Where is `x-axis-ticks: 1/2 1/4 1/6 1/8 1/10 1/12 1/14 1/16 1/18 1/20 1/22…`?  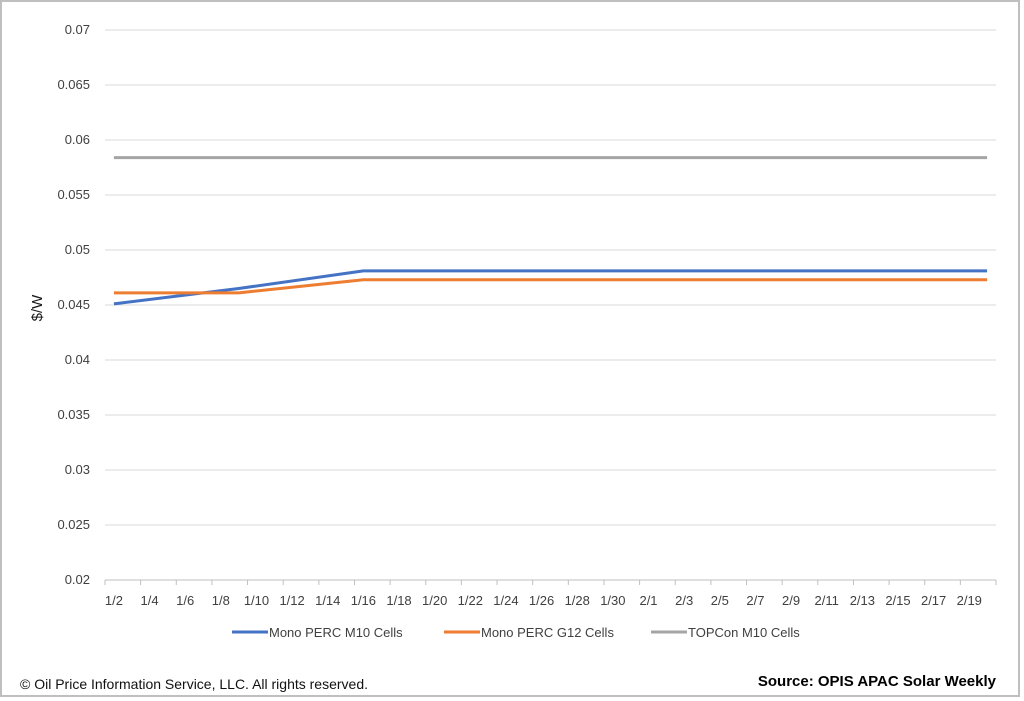 x-axis-ticks: 1/2 1/4 1/6 1/8 1/10 1/12 1/14 1/16 1/18 1/20 1/22… is located at coordinates (550, 593).